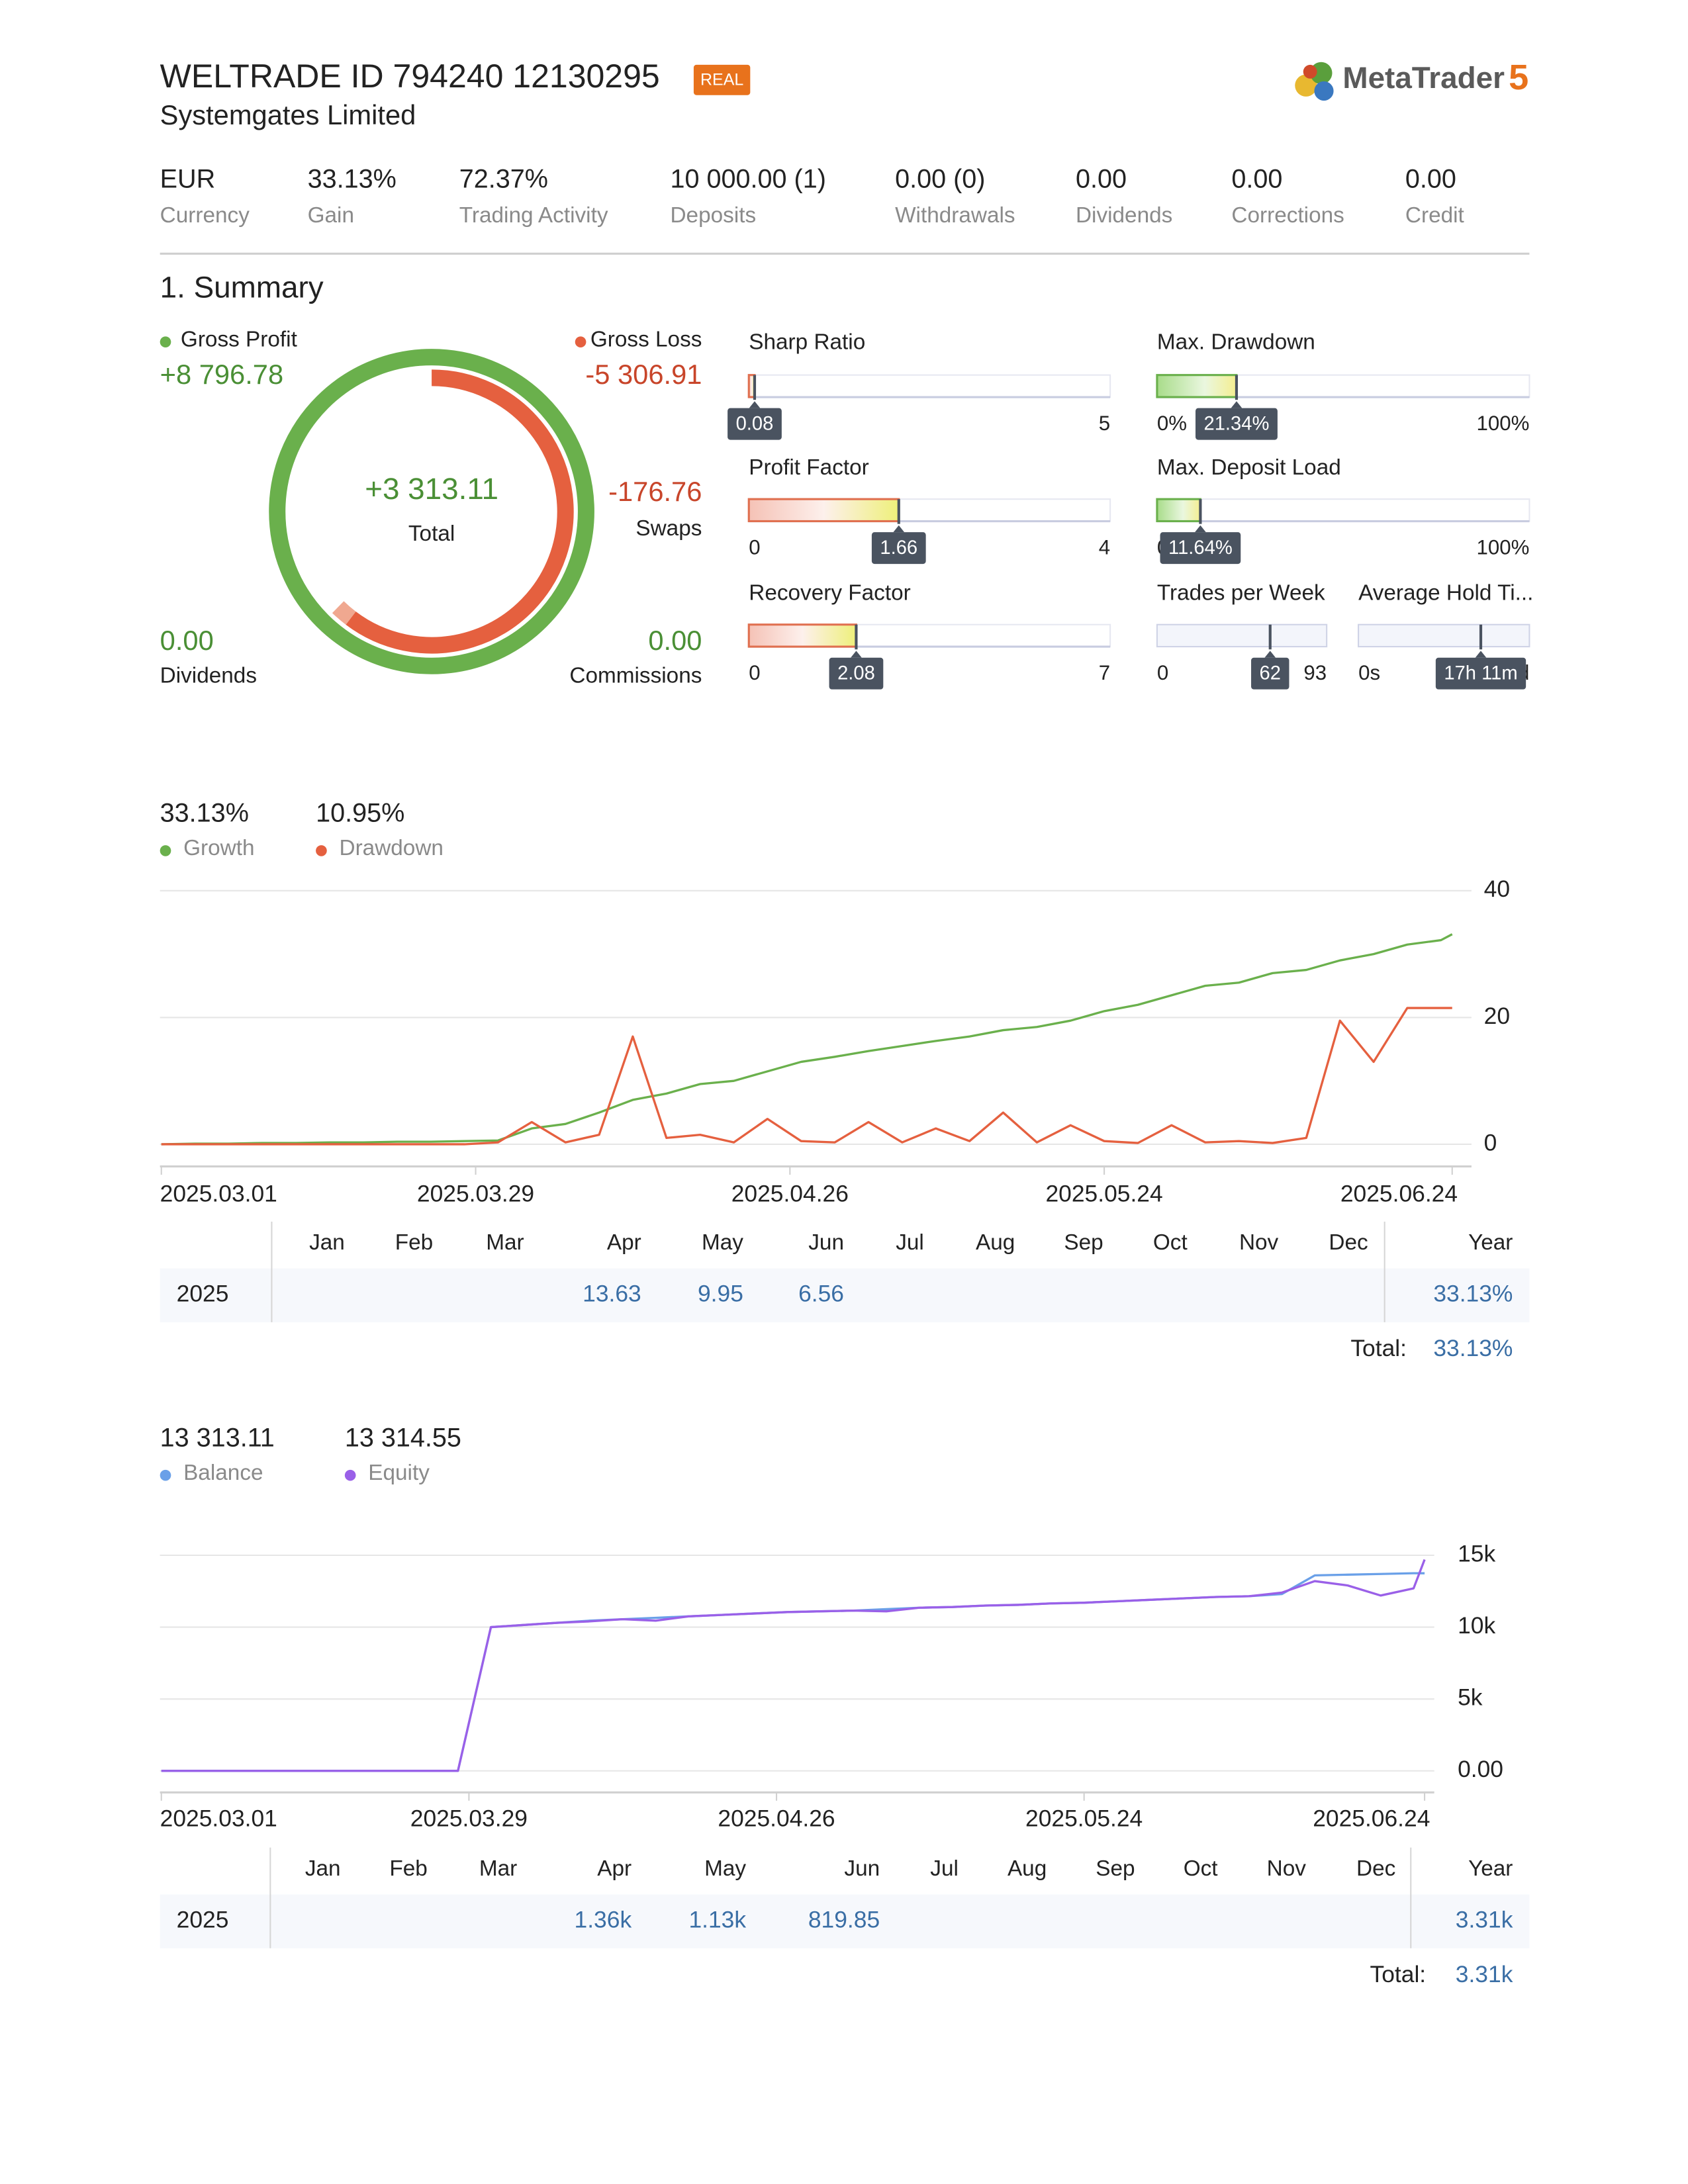 Image resolution: width=1688 pixels, height=2184 pixels. What do you see at coordinates (360, 813) in the screenshot?
I see `headline-value: 10.95%` at bounding box center [360, 813].